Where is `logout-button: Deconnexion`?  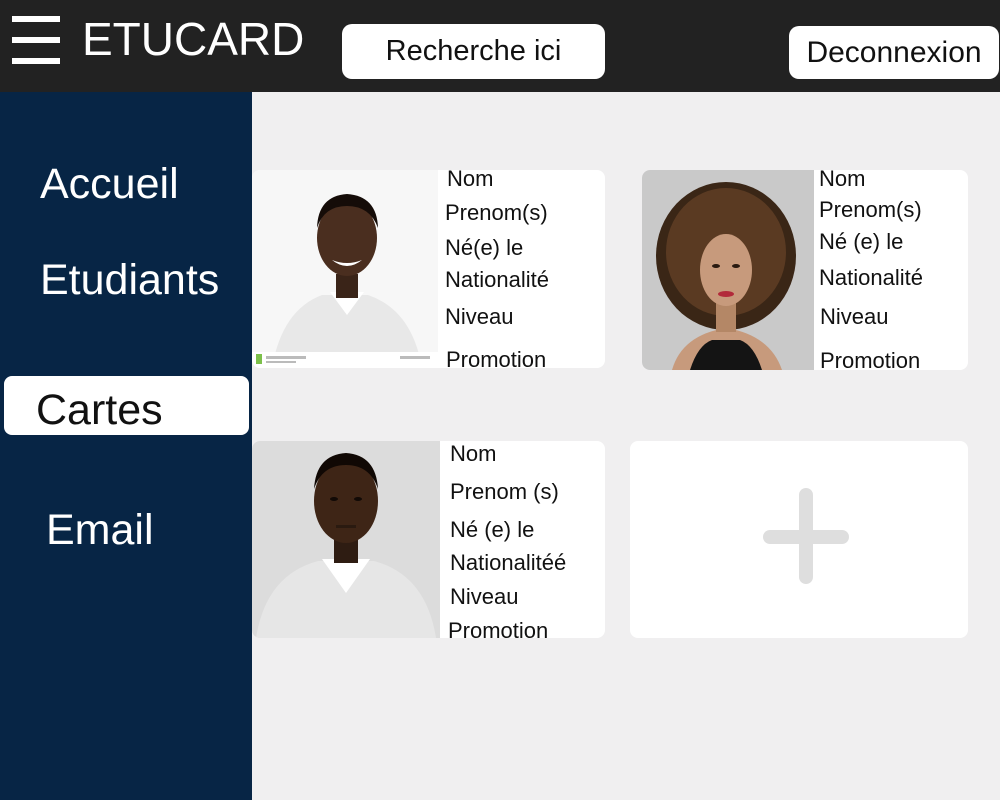
logout-button: Deconnexion is located at coordinates (894, 52).